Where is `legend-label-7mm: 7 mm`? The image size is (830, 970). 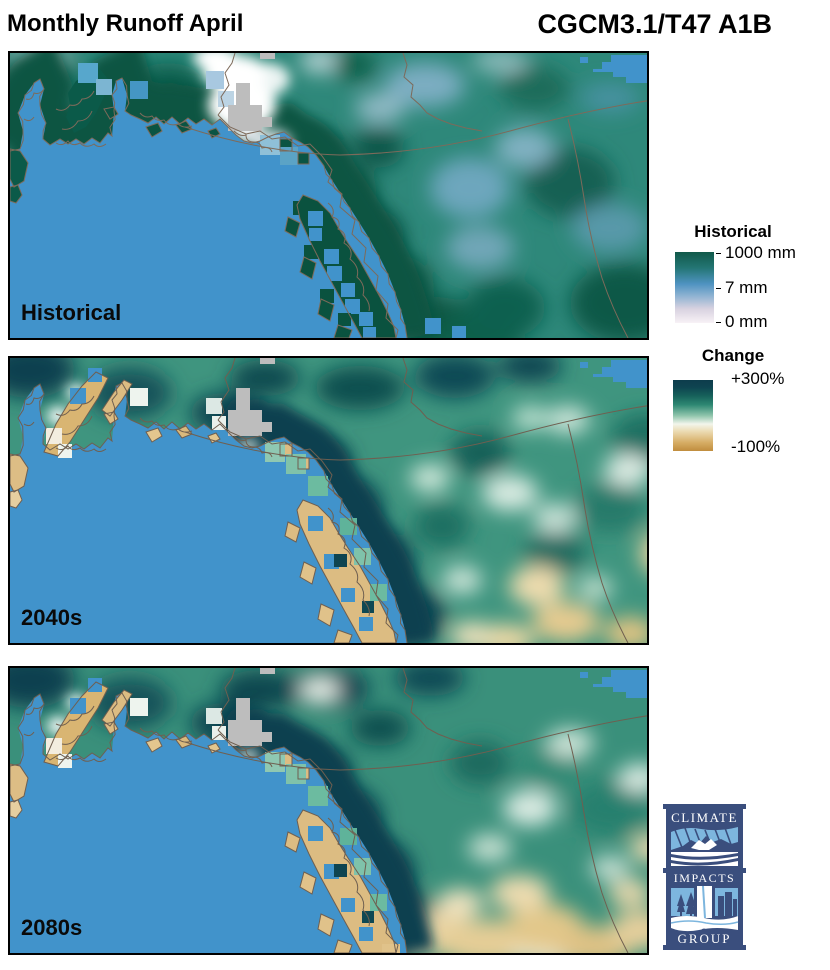
legend-label-7mm: 7 mm is located at coordinates (746, 287).